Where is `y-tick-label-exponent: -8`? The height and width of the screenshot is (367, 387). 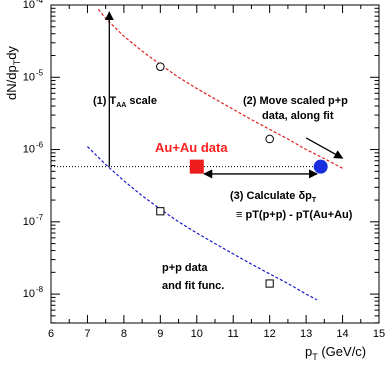
y-tick-label-exponent: -8 is located at coordinates (40, 289).